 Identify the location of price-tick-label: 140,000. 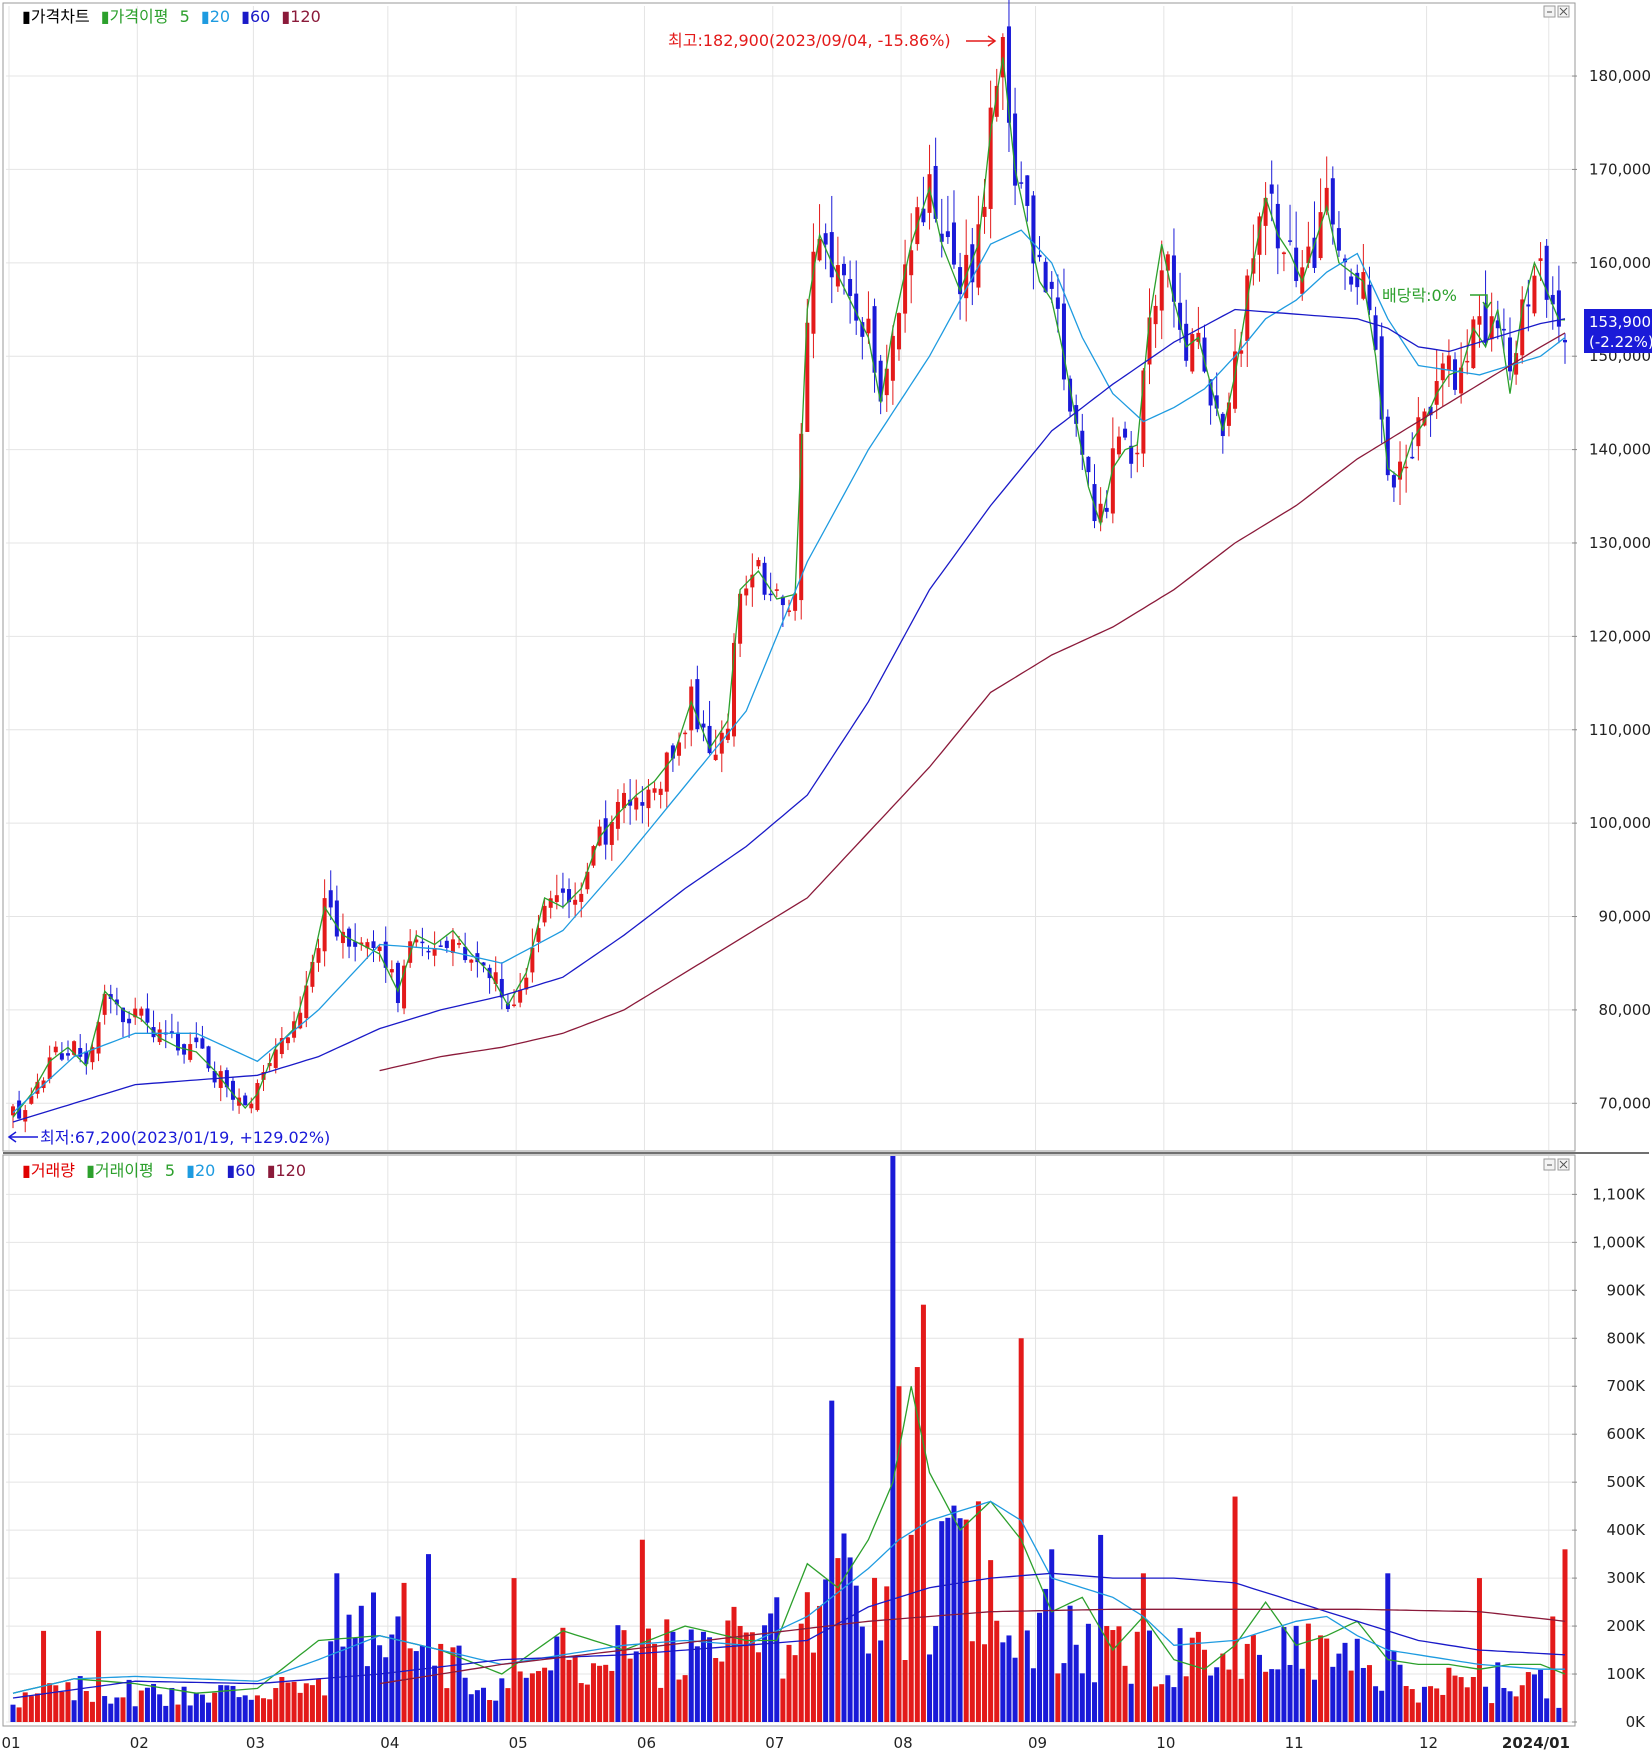
(1620, 450).